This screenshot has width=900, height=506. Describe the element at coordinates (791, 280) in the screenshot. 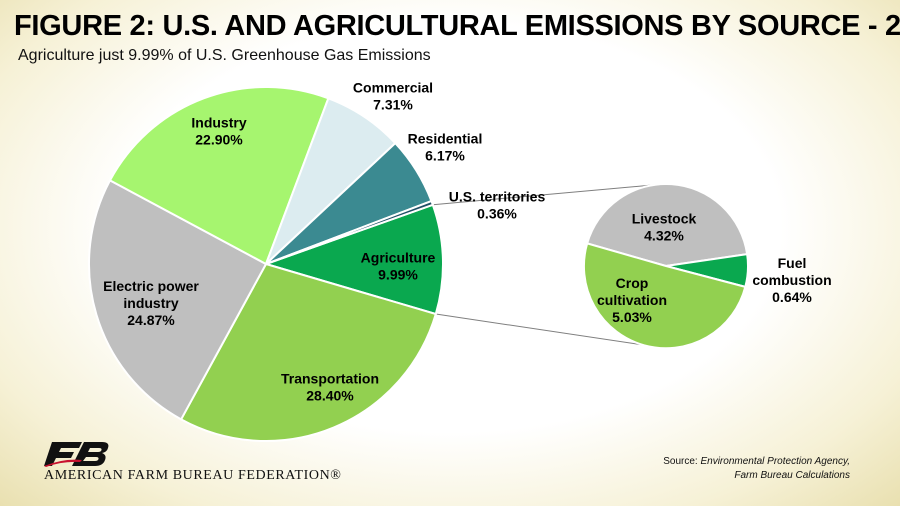

I see `slice-fuel-combustion-label: Fuel combustion 0.64%` at that location.